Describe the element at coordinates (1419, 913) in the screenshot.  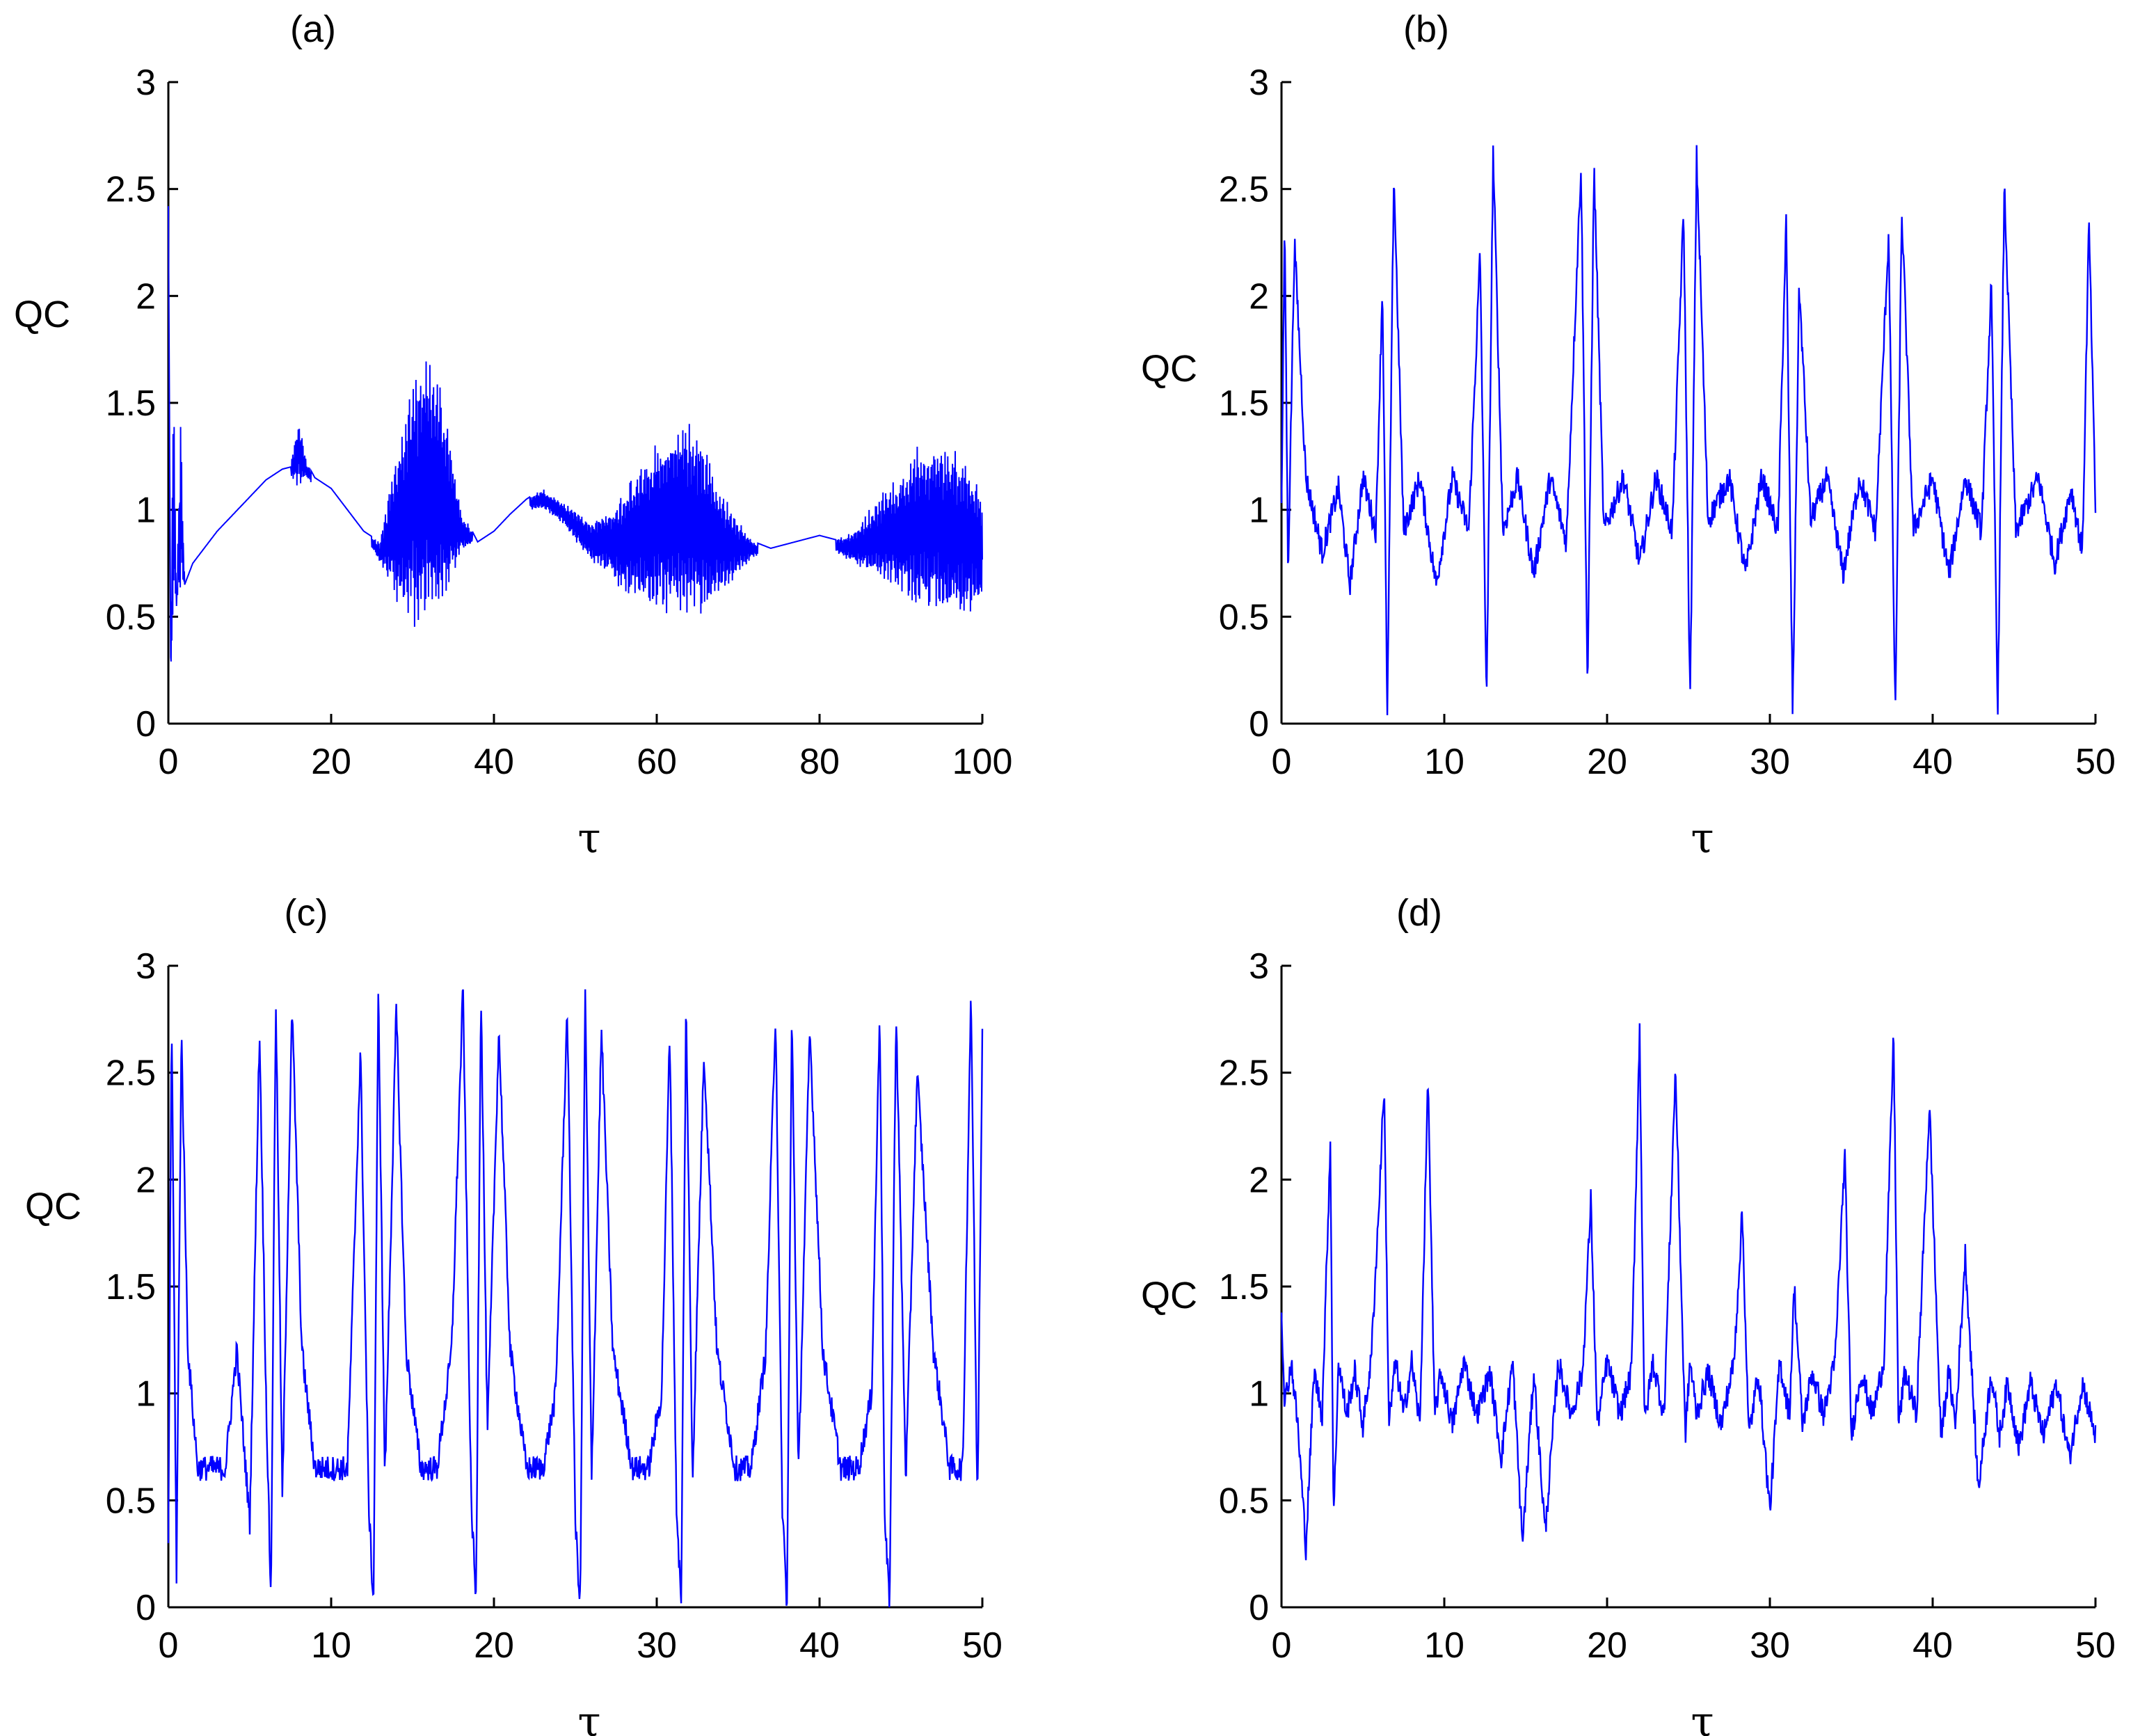
I see `panel-title: (d)` at that location.